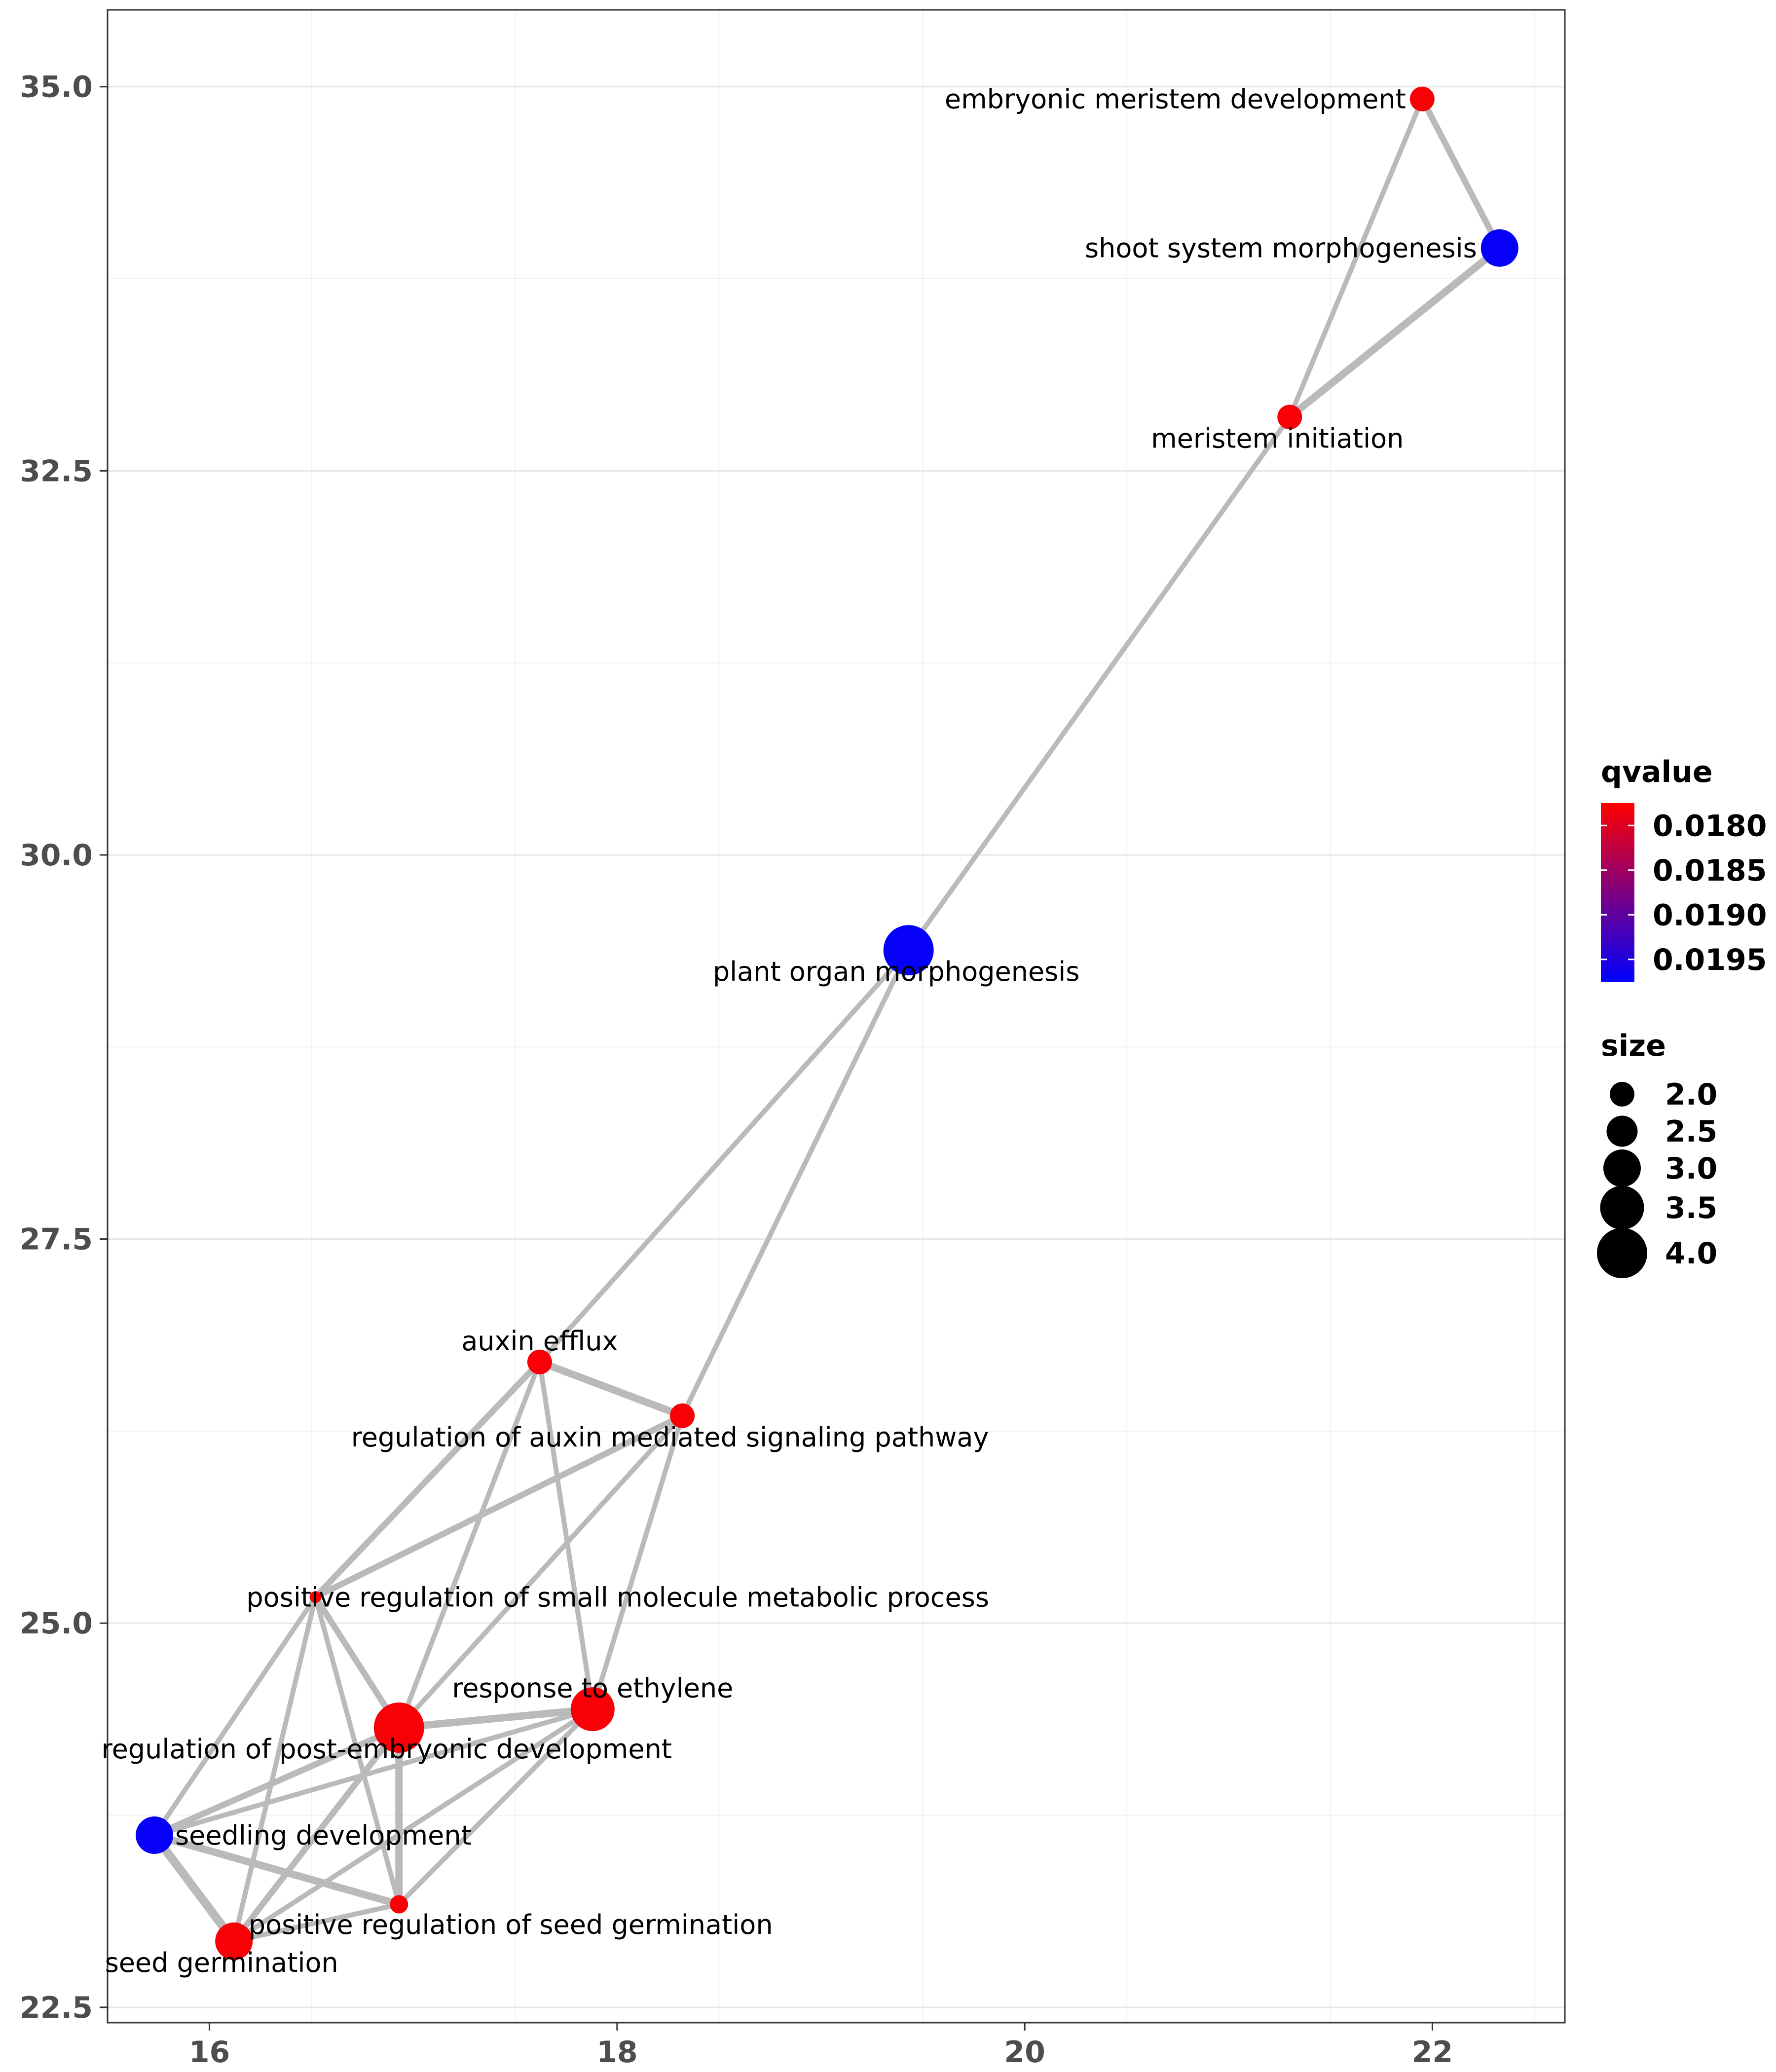  I want to click on node-label-resp: response to ethylene, so click(592, 1689).